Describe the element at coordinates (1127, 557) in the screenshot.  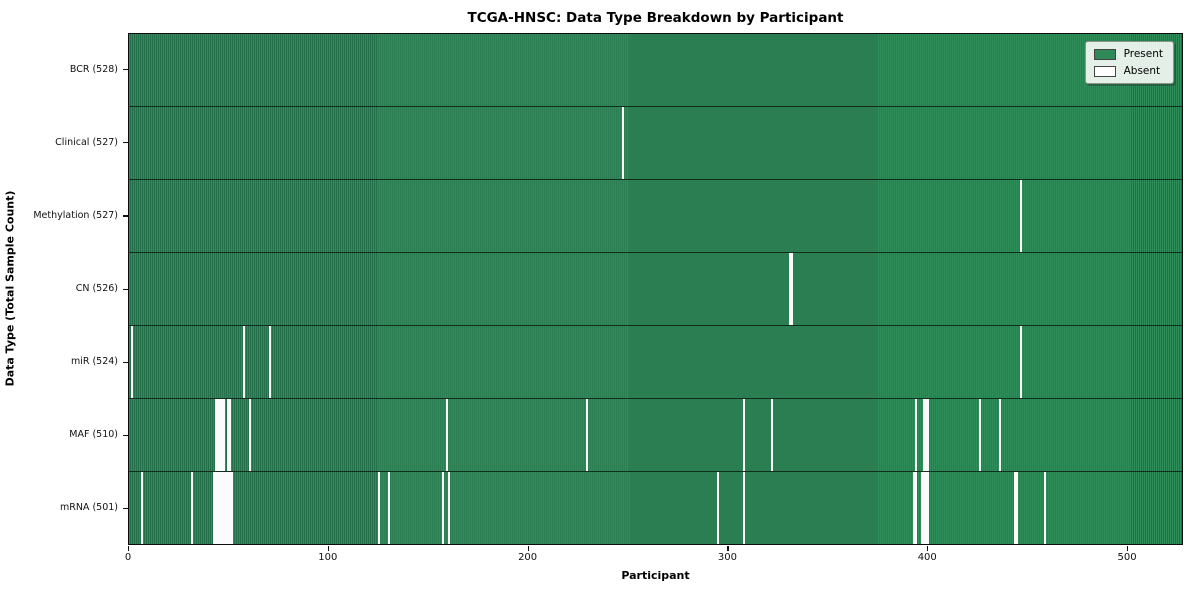
I see `x-tick-label: 500` at that location.